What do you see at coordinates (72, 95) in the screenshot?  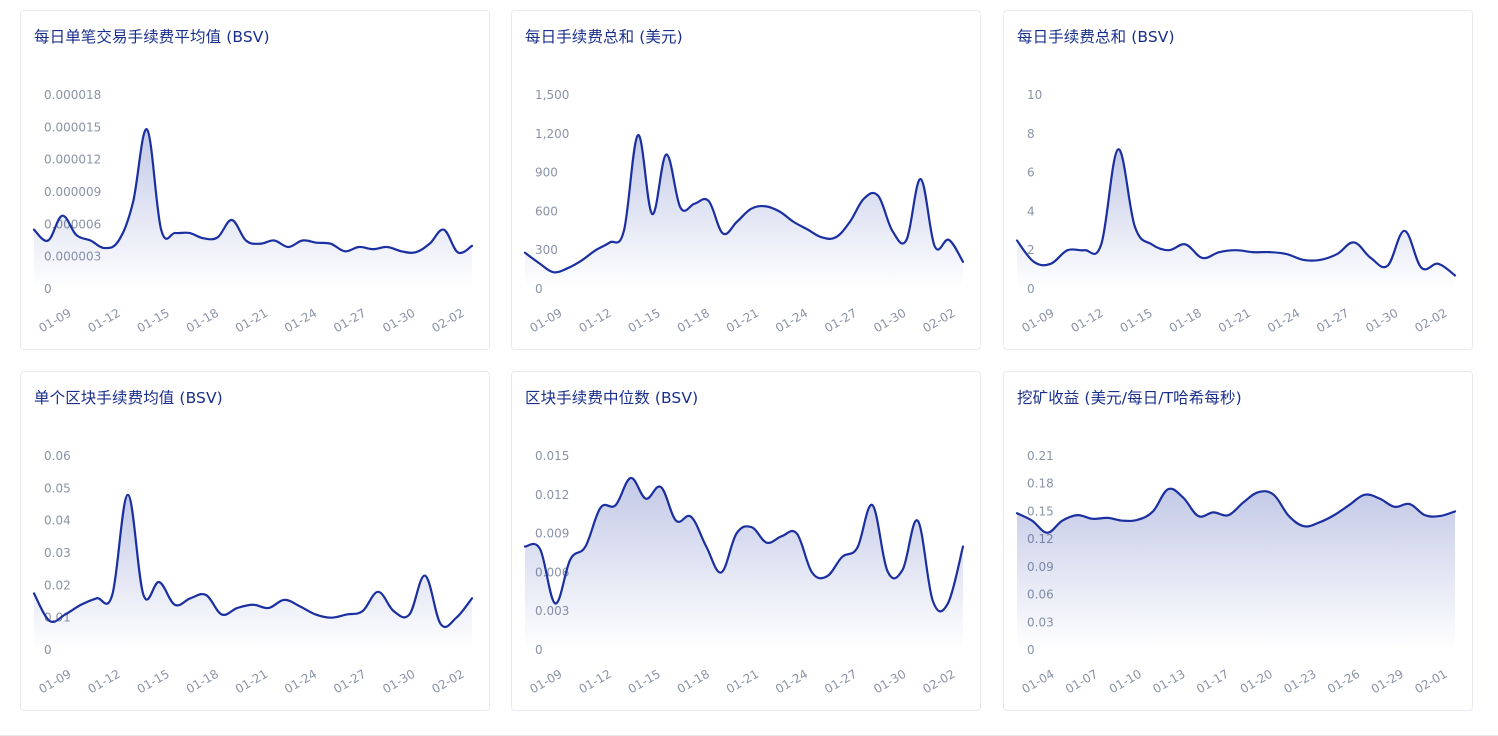 I see `y-tick-label: 0.000018` at bounding box center [72, 95].